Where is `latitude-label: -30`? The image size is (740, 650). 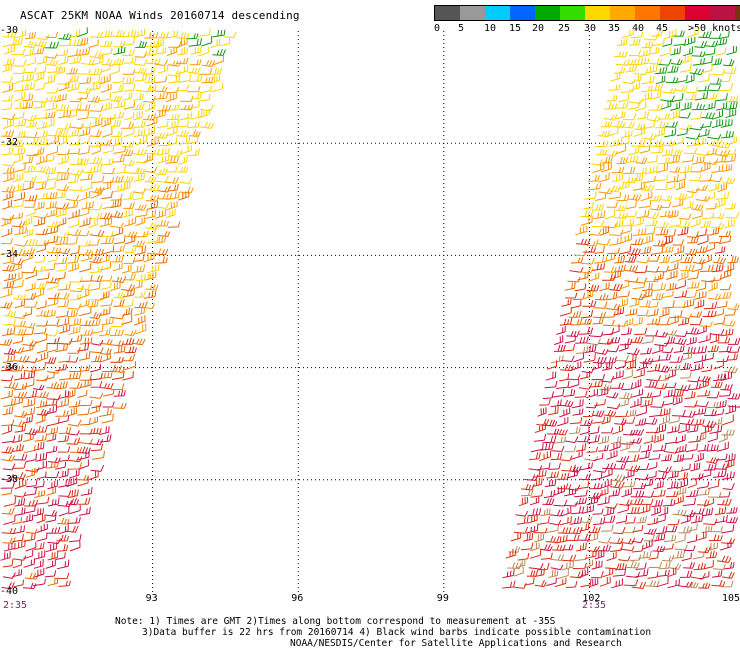 latitude-label: -30 is located at coordinates (9, 30).